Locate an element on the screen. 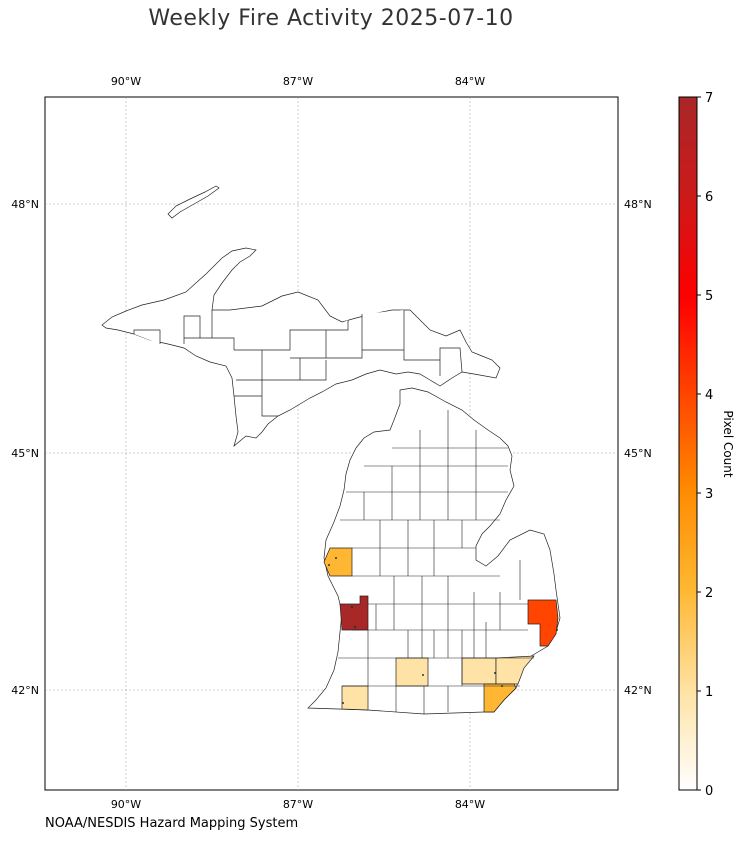  county-st-clair is located at coordinates (543, 623).